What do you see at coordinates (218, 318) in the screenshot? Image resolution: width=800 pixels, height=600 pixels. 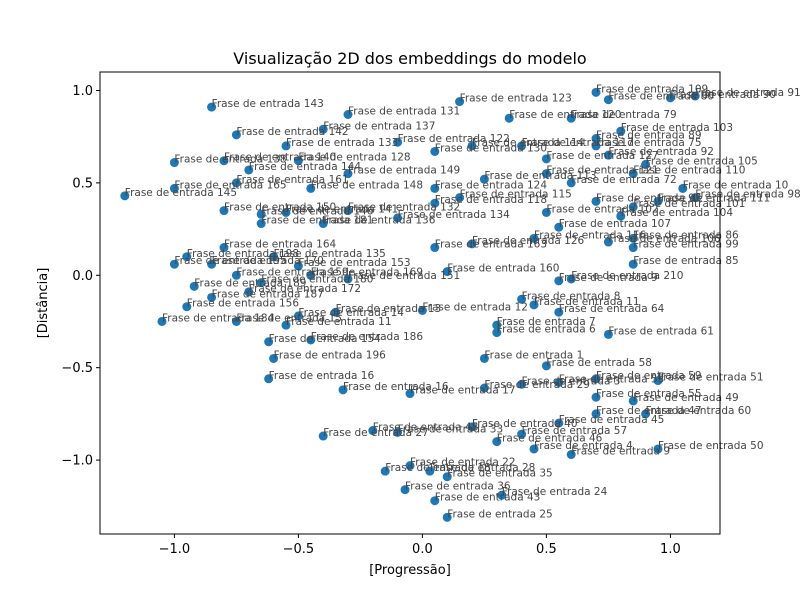 I see `point-label: Frase de entrada 184` at bounding box center [218, 318].